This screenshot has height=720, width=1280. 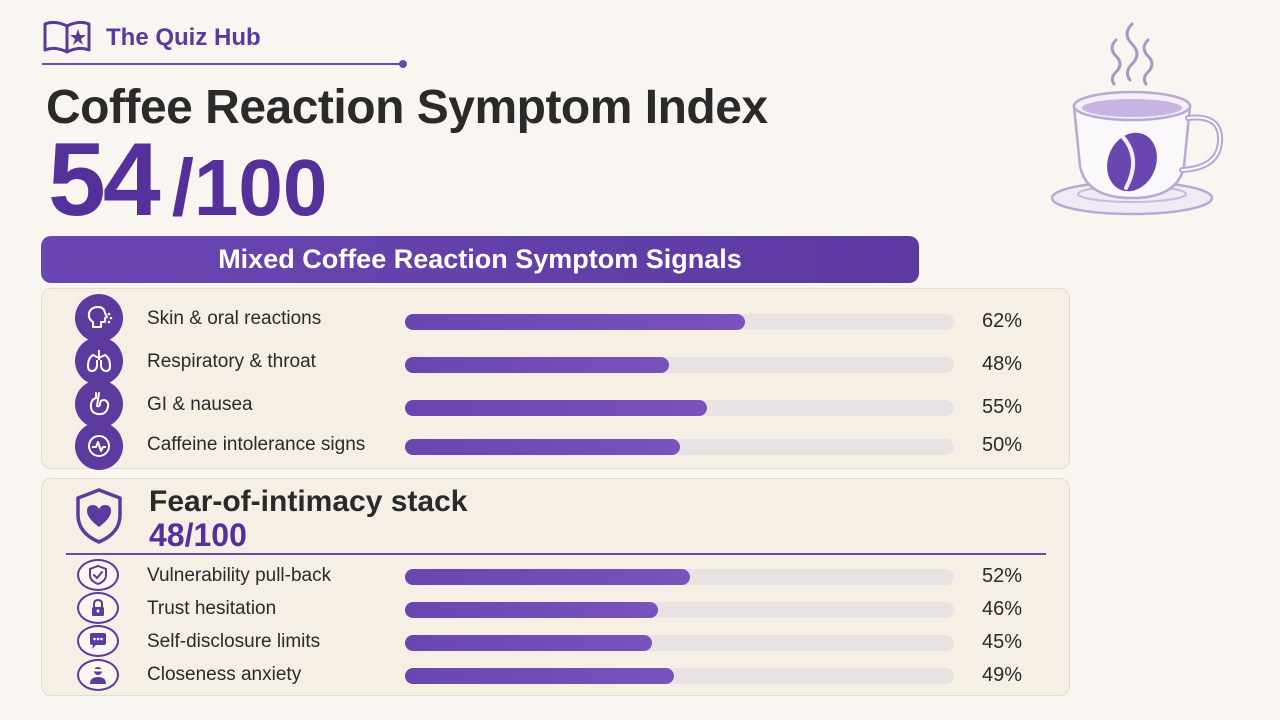 I want to click on symptom-label: Caffeine intolerance signs, so click(x=256, y=444).